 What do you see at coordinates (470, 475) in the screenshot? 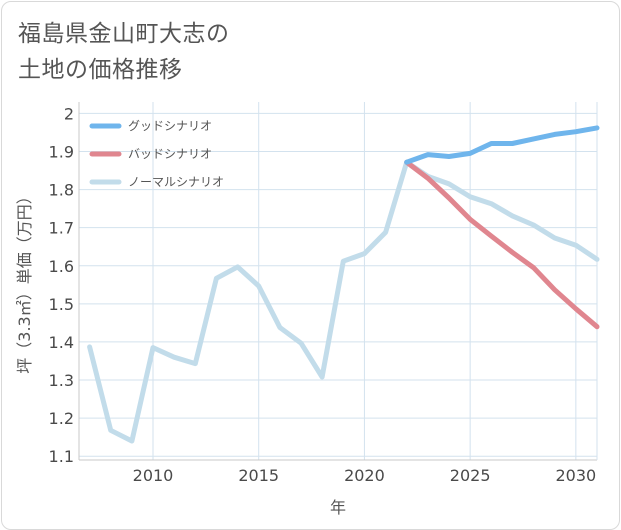
I see `x-tick-label: 2025` at bounding box center [470, 475].